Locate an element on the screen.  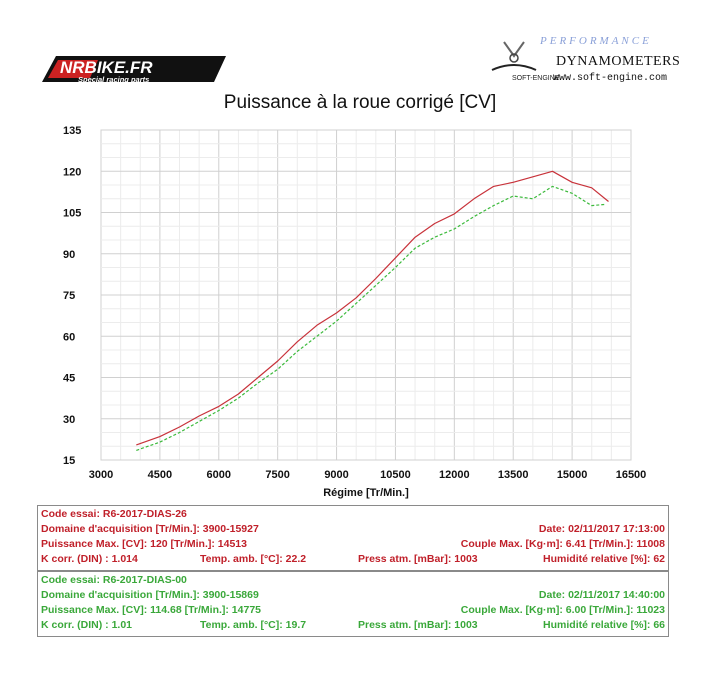
chart-title: Puissance à la roue corrigé [CV] is located at coordinates (360, 102).